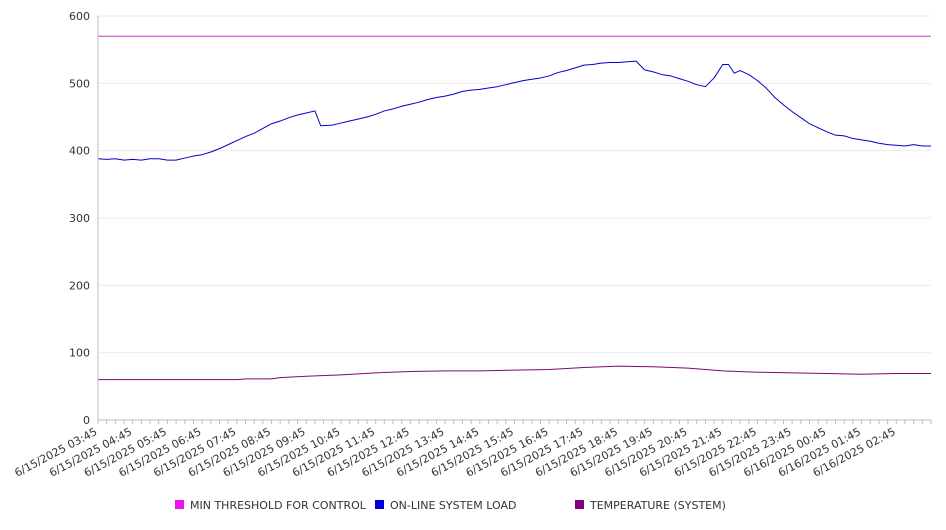  What do you see at coordinates (79, 285) in the screenshot?
I see `y-tick-label: 200` at bounding box center [79, 285].